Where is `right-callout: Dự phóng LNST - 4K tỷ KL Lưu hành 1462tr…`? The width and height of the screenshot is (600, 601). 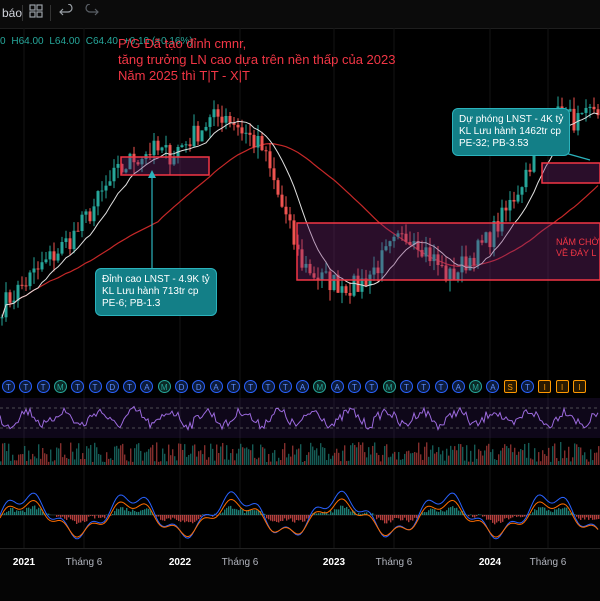
right-callout: Dự phóng LNST - 4K tỷ KL Lưu hành 1462tr… is located at coordinates (511, 132).